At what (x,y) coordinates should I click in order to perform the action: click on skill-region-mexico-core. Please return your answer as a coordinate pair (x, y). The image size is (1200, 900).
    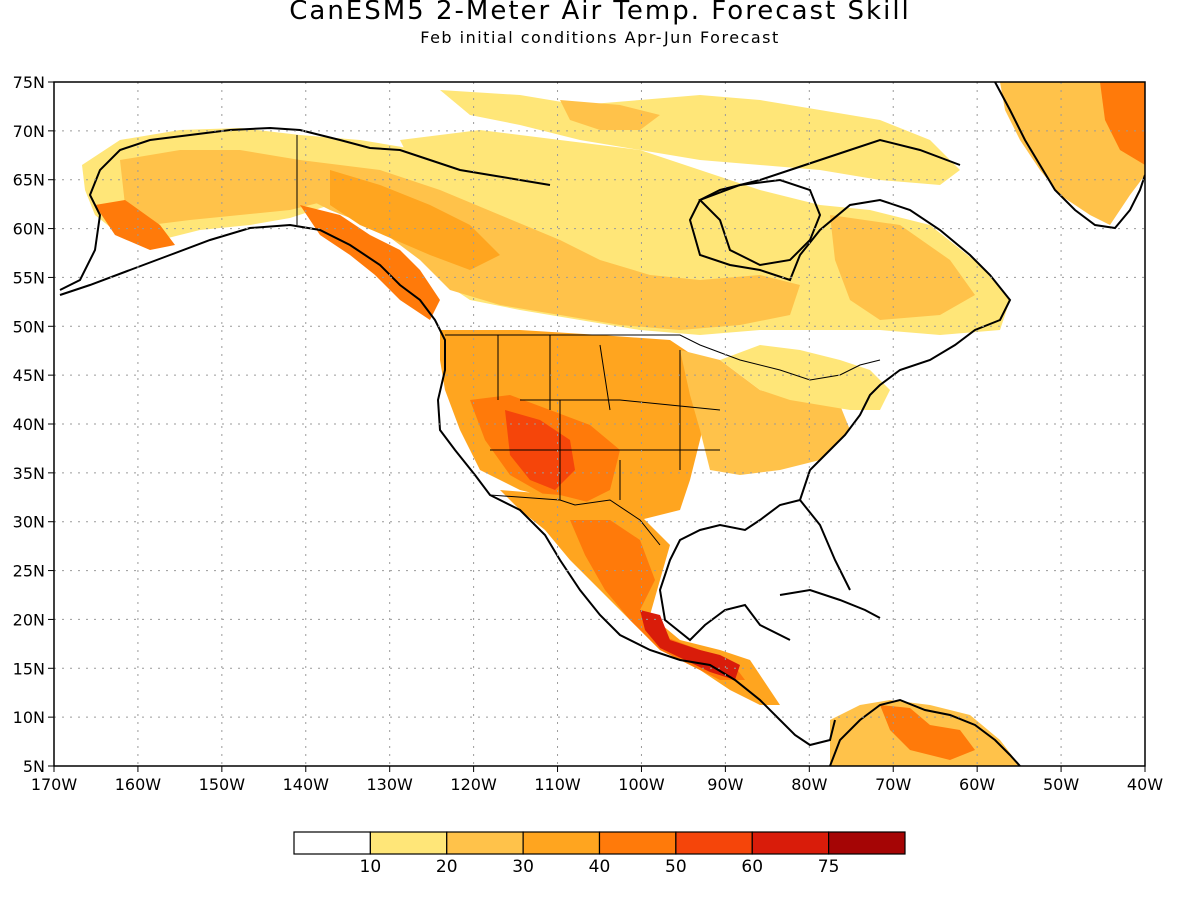
    Looking at the image, I should click on (657, 600).